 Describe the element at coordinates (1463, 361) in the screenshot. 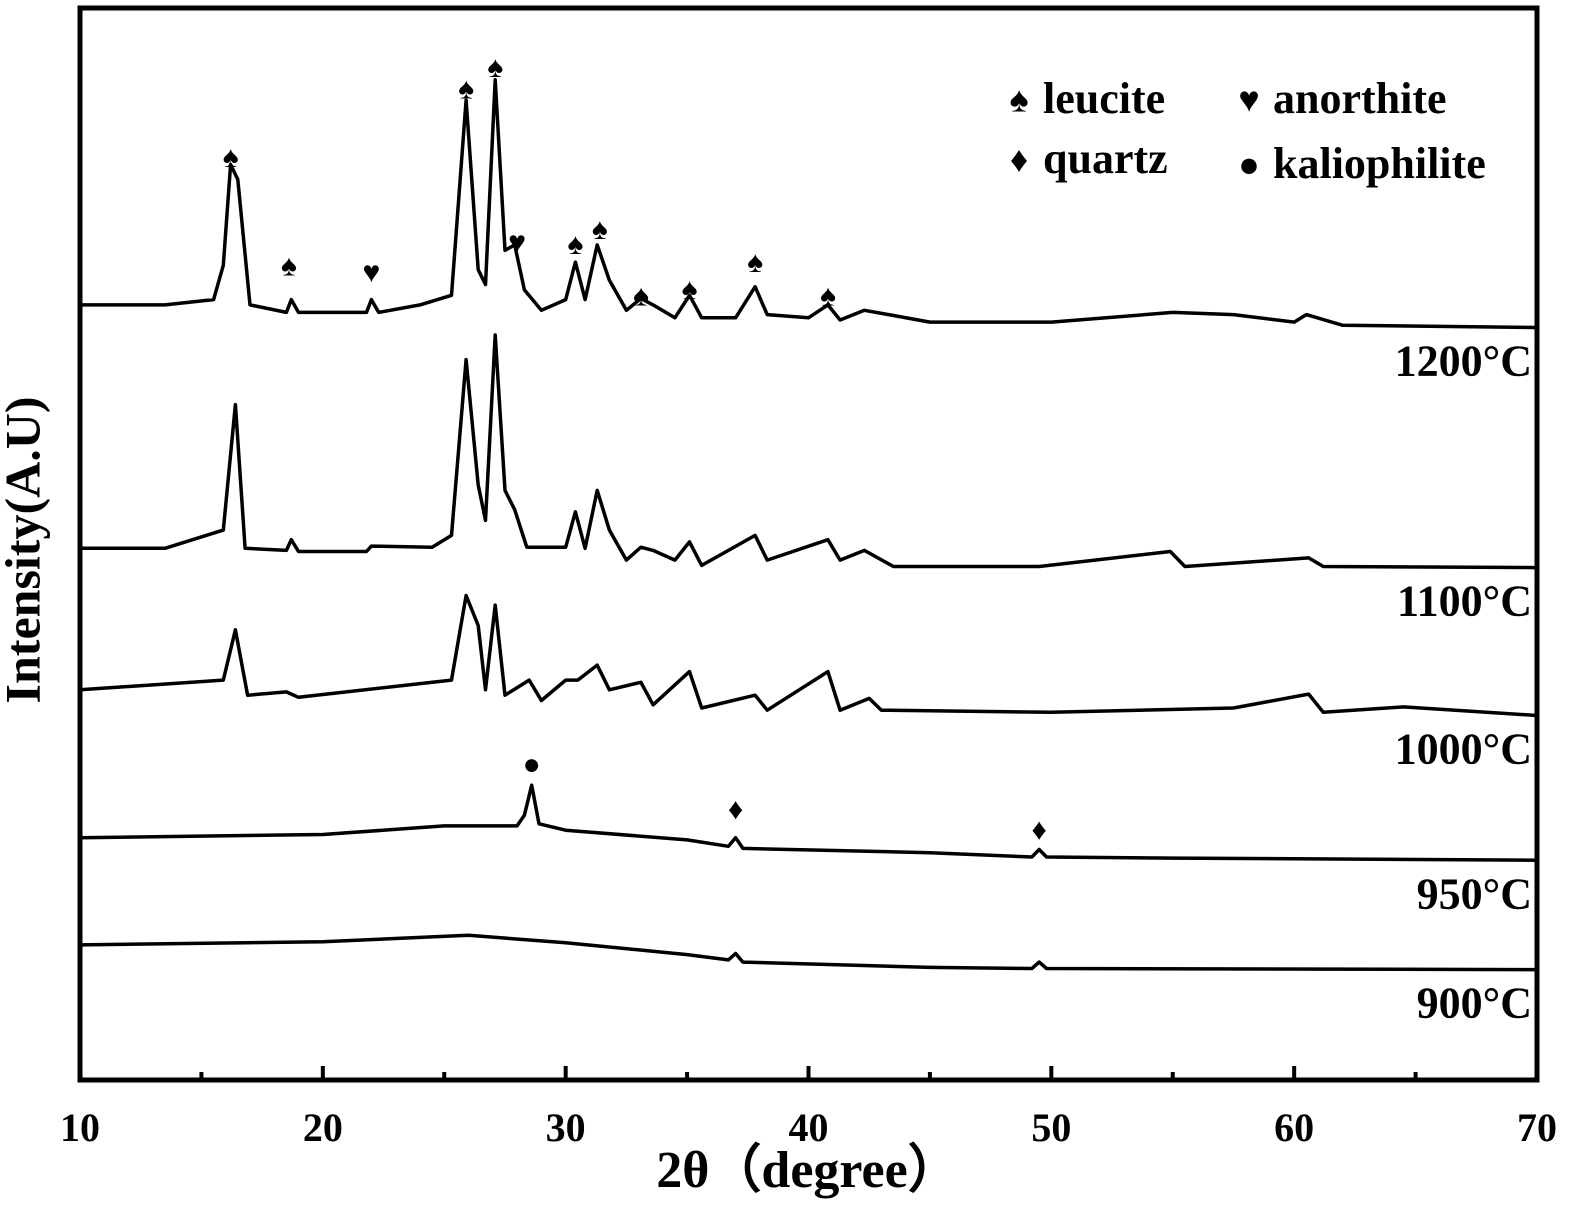

I see `series-label: 1200°C` at that location.